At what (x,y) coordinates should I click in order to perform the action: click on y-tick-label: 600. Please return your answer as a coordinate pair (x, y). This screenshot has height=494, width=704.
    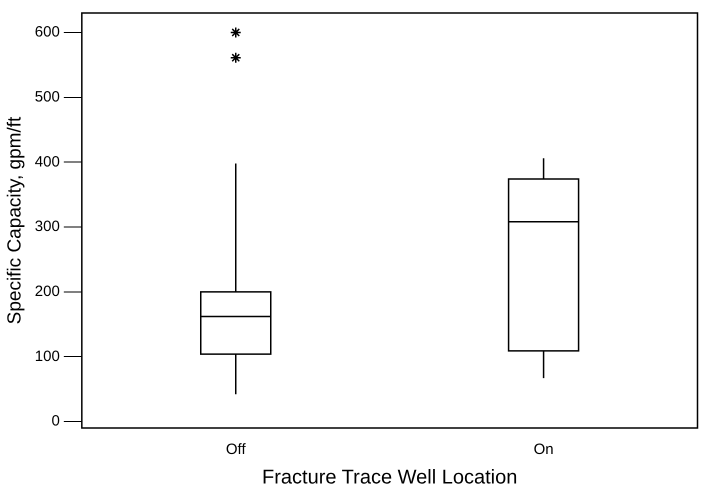
    Looking at the image, I should click on (47, 32).